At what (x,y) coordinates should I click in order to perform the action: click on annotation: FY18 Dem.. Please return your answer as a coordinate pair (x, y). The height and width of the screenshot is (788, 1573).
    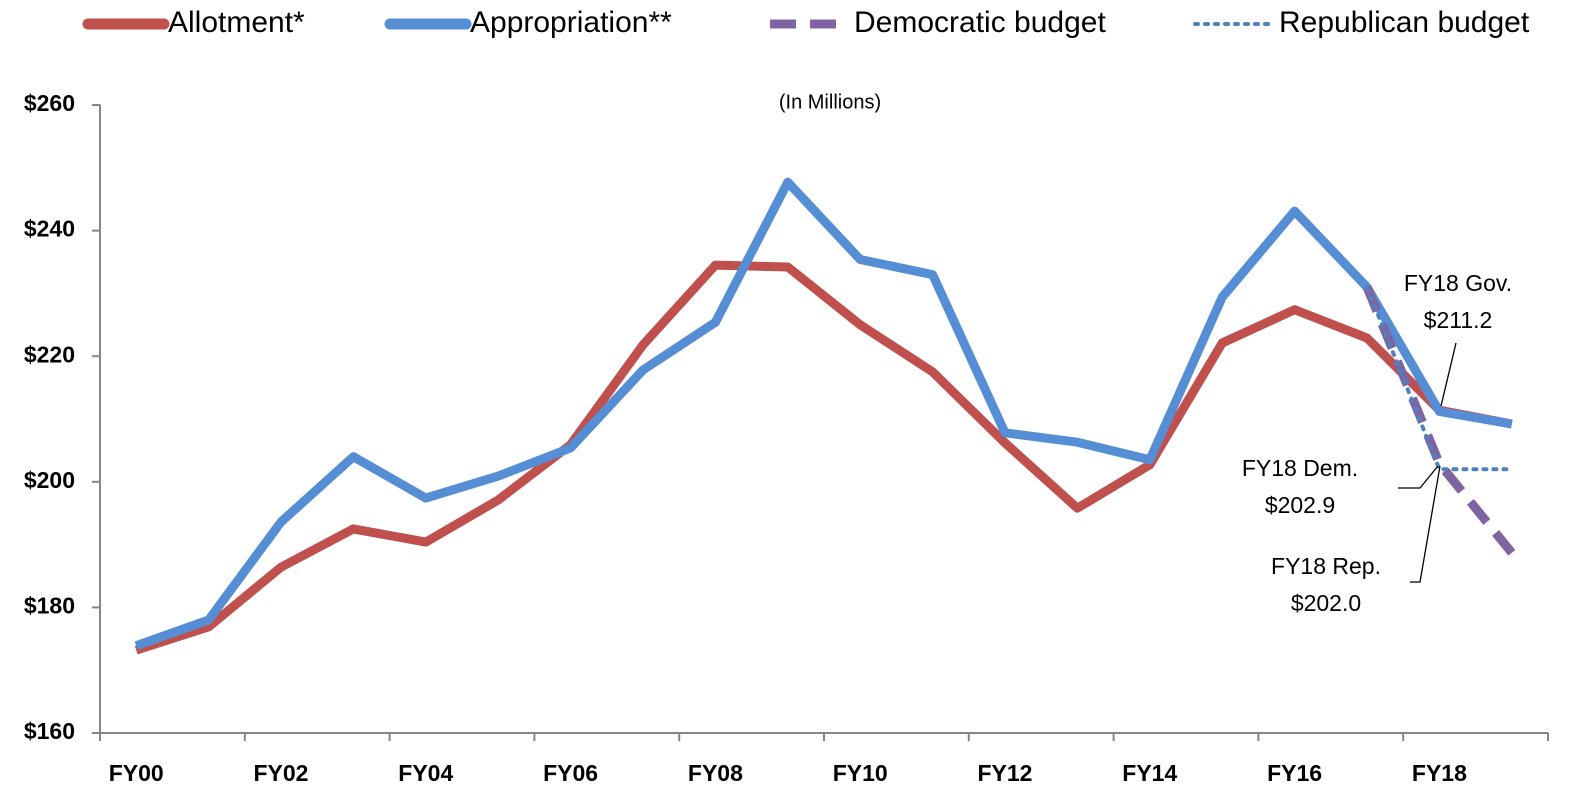
    Looking at the image, I should click on (1300, 468).